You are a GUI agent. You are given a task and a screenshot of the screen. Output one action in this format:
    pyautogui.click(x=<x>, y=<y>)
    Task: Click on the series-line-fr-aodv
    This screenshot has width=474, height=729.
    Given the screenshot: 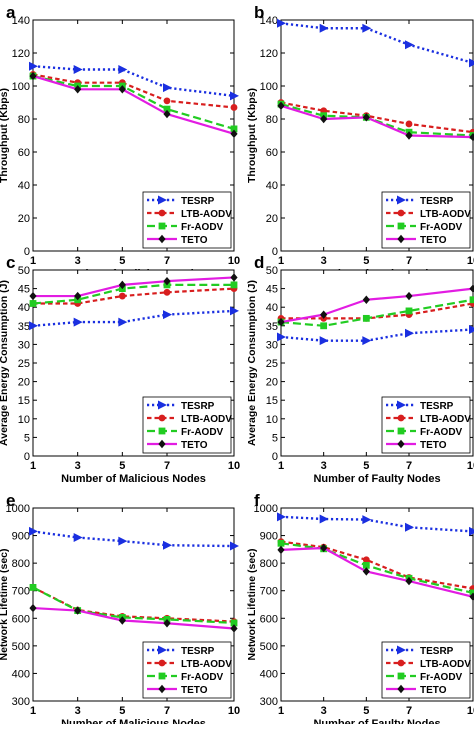 What is the action you would take?
    pyautogui.click(x=133, y=605)
    